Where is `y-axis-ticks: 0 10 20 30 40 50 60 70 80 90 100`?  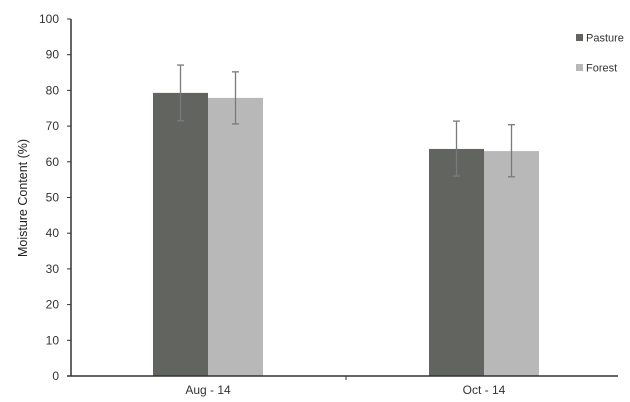
y-axis-ticks: 0 10 20 30 40 50 60 70 80 90 100 is located at coordinates (55, 197).